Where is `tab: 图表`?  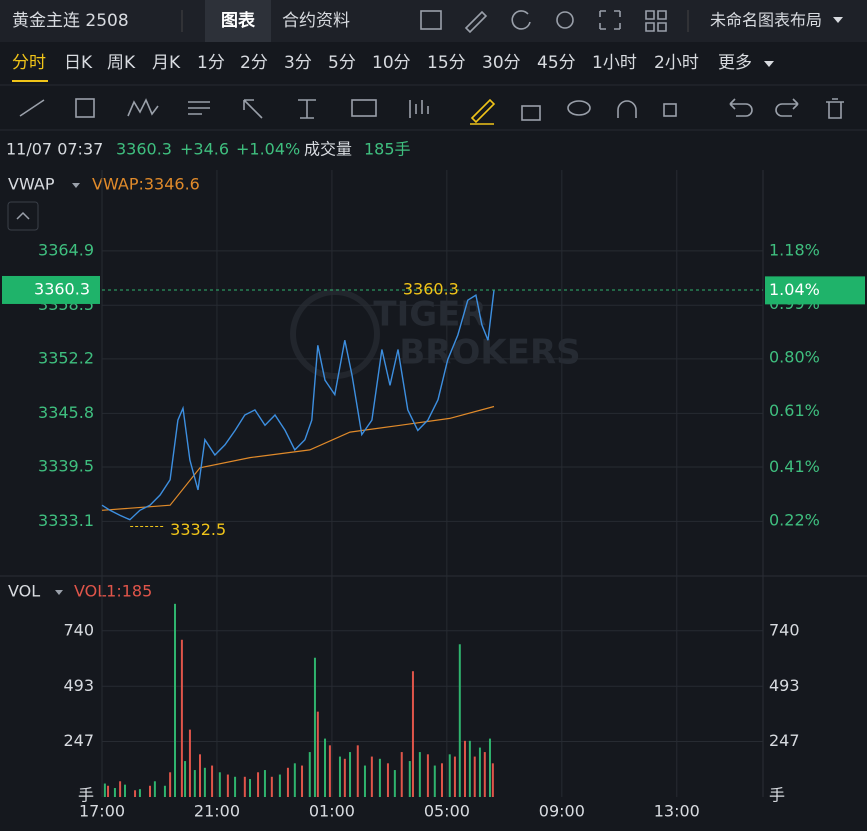 tab: 图表 is located at coordinates (238, 20).